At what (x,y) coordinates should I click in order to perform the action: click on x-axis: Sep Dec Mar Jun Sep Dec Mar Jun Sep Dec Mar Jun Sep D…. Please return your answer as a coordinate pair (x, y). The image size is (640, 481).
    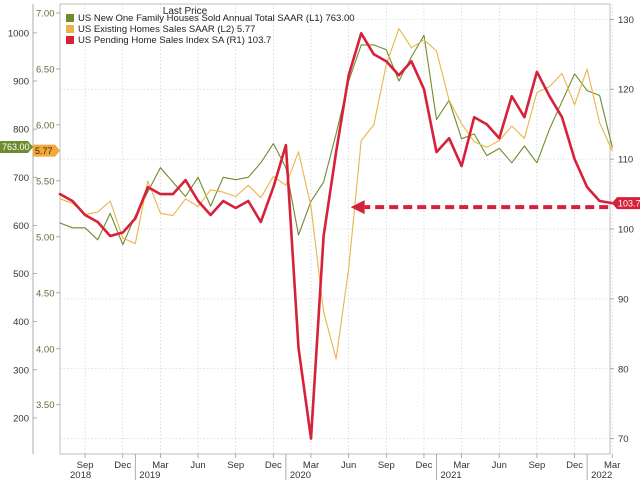
    Looking at the image, I should click on (345, 467).